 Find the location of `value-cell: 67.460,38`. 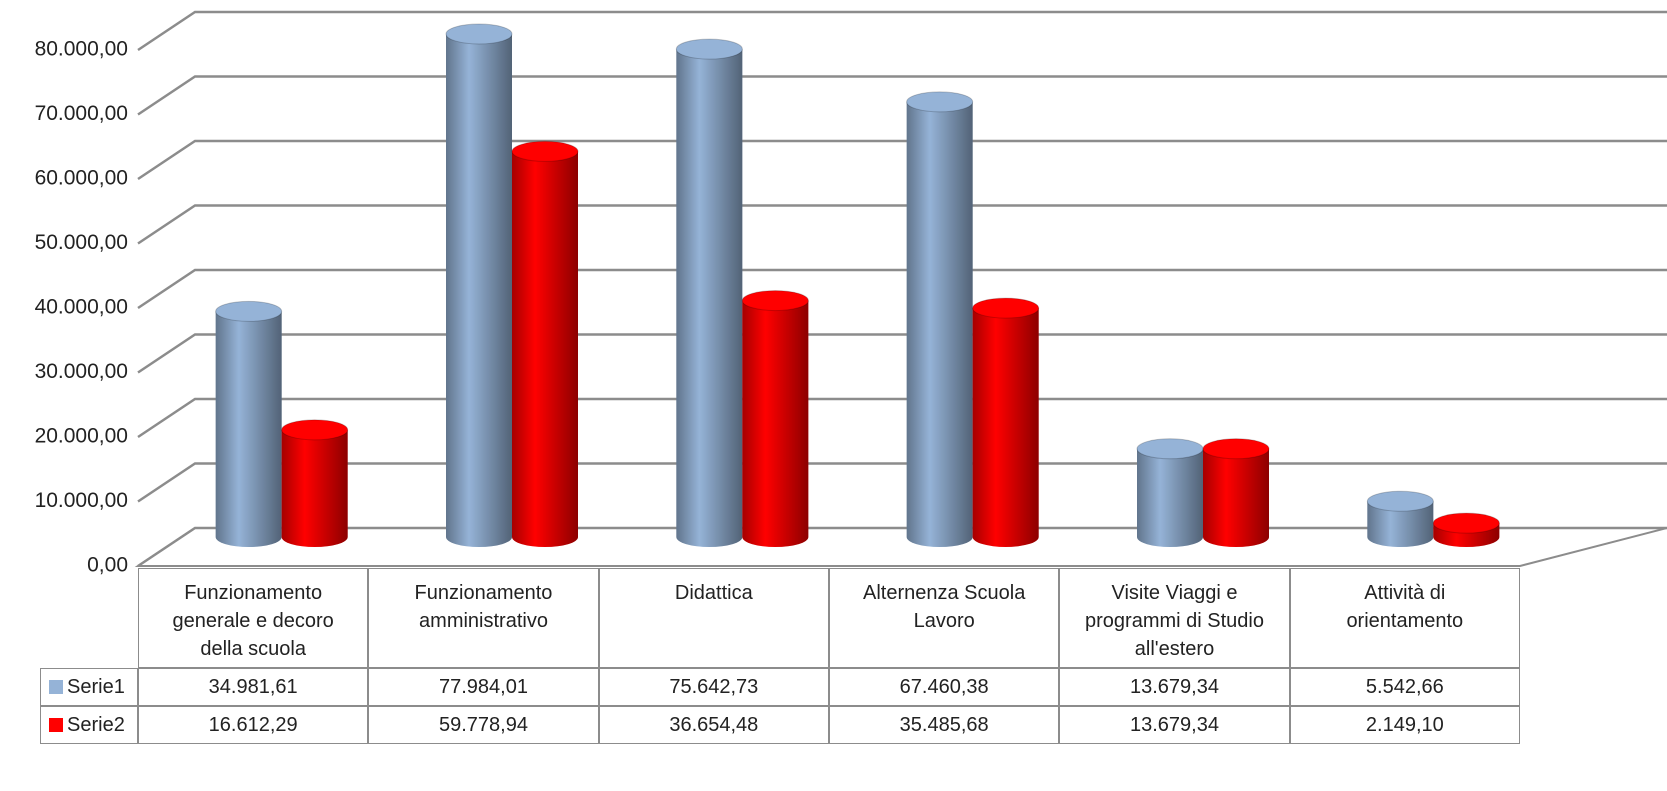

value-cell: 67.460,38 is located at coordinates (944, 687).